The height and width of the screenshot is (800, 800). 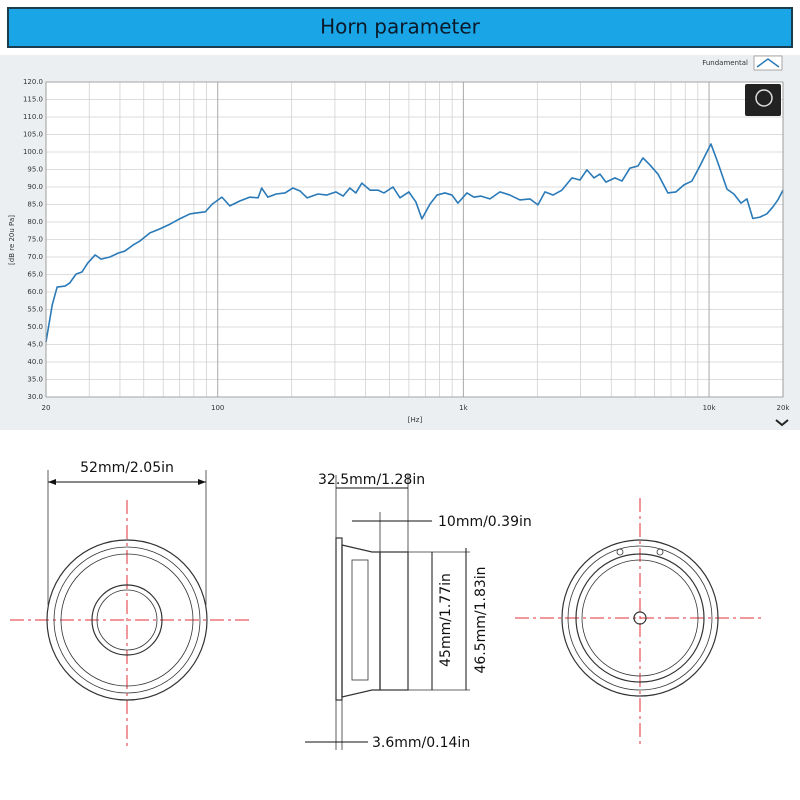 I want to click on vent, so click(x=640, y=618).